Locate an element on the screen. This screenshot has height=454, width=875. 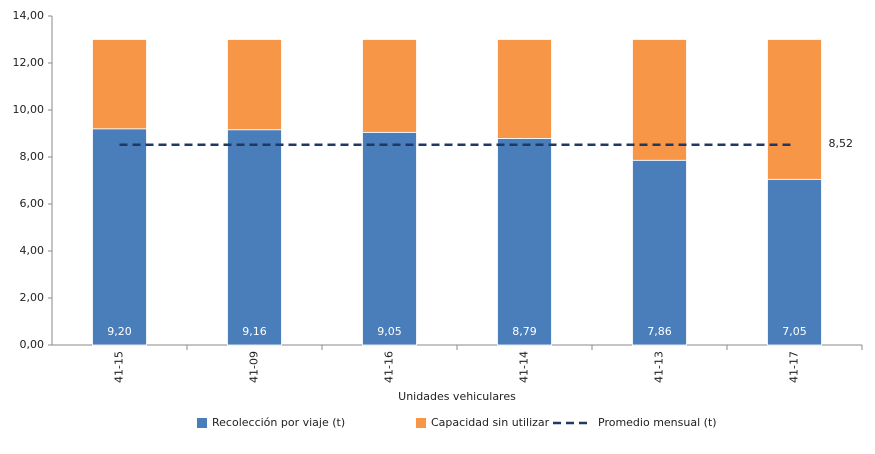
legend-label: Capacidad sin utilizar is located at coordinates (490, 422).